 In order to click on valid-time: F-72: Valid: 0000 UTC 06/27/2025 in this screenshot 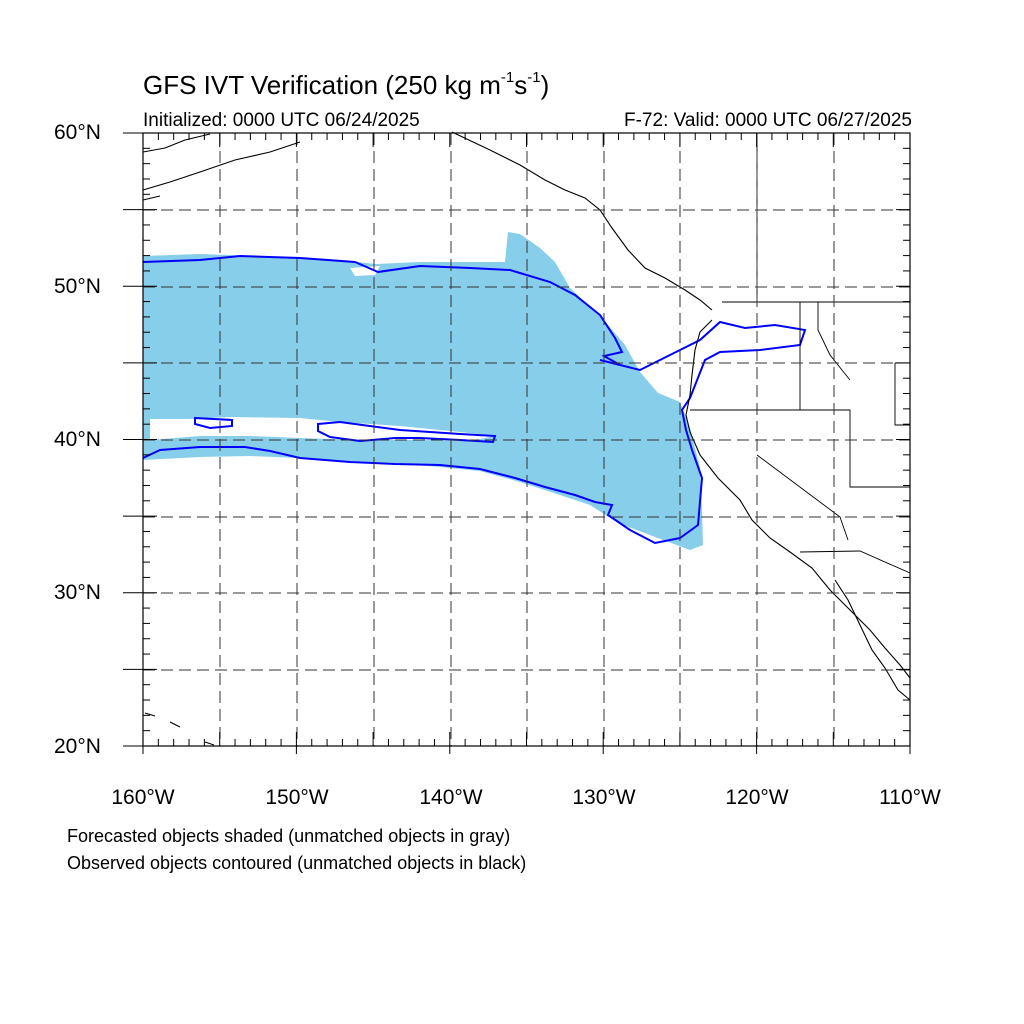, I will do `click(768, 120)`.